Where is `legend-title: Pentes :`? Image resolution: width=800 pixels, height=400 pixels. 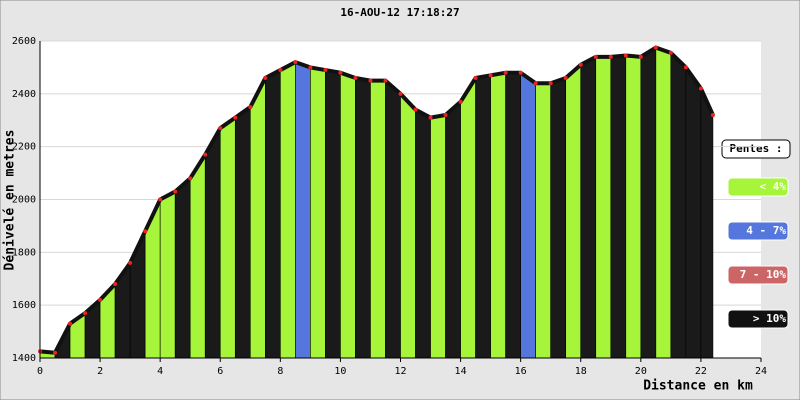
legend-title: Pentes : is located at coordinates (756, 148).